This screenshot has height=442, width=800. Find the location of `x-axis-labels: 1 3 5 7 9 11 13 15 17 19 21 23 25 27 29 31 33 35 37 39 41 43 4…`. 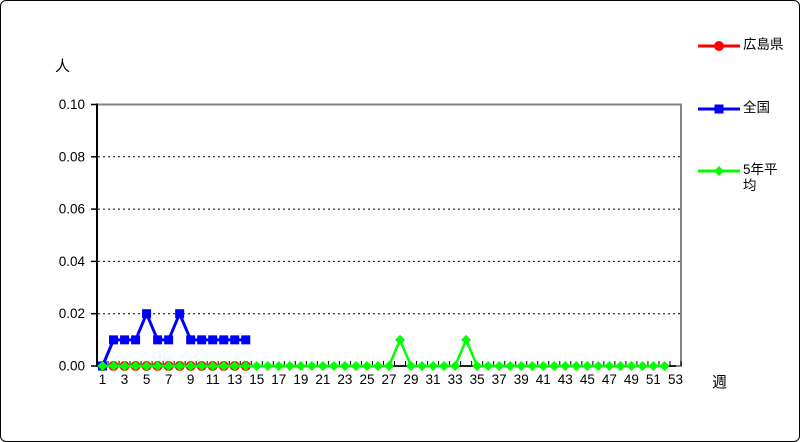

x-axis-labels: 1 3 5 7 9 11 13 15 17 19 21 23 25 27 29 31 33 35 37 39 41 43 4… is located at coordinates (391, 379).